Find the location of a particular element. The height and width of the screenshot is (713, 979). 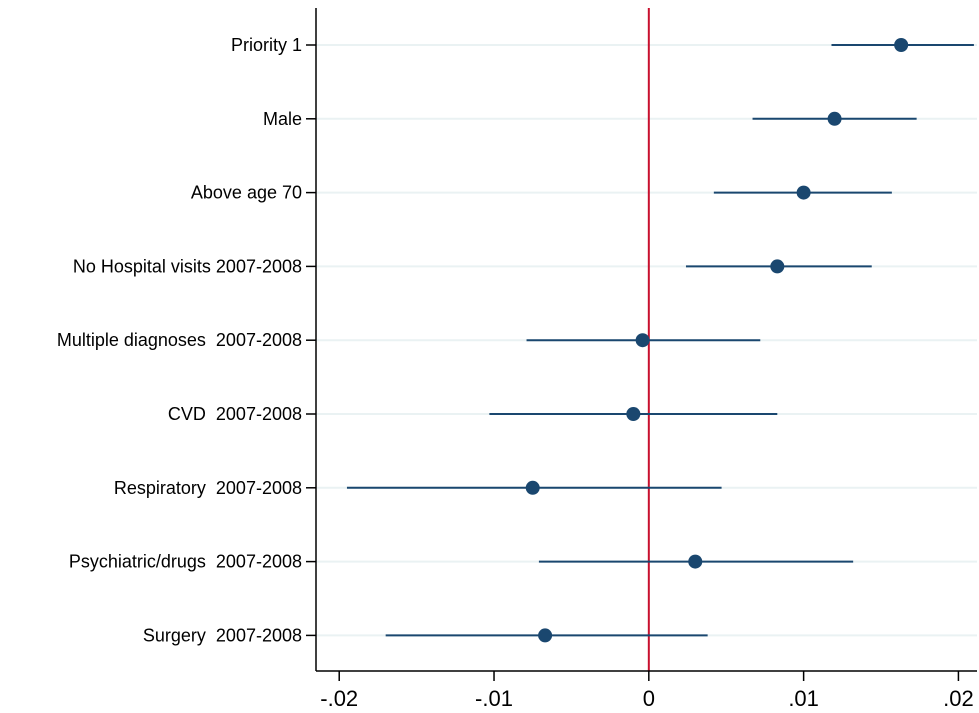

y-tick-label: No Hospital visits 2007-2008 is located at coordinates (187, 266).